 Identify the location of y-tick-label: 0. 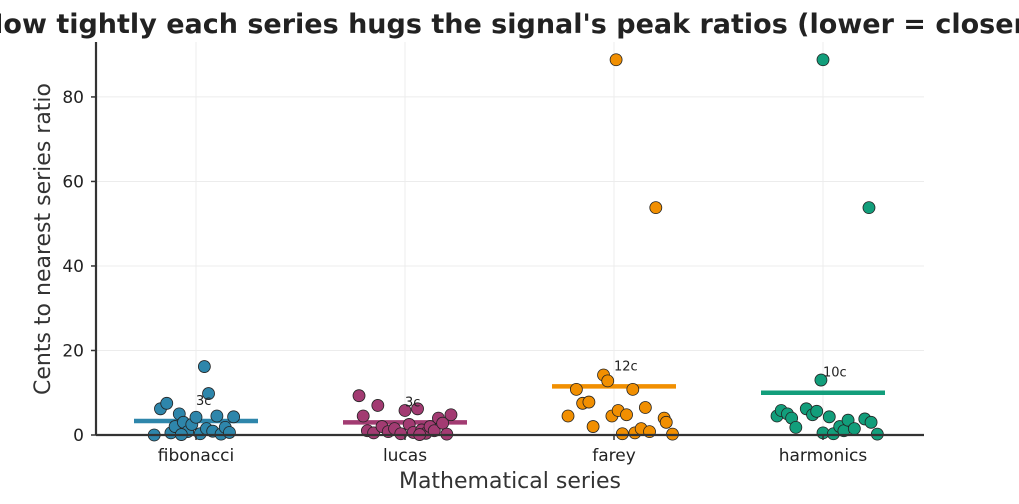
(78, 436).